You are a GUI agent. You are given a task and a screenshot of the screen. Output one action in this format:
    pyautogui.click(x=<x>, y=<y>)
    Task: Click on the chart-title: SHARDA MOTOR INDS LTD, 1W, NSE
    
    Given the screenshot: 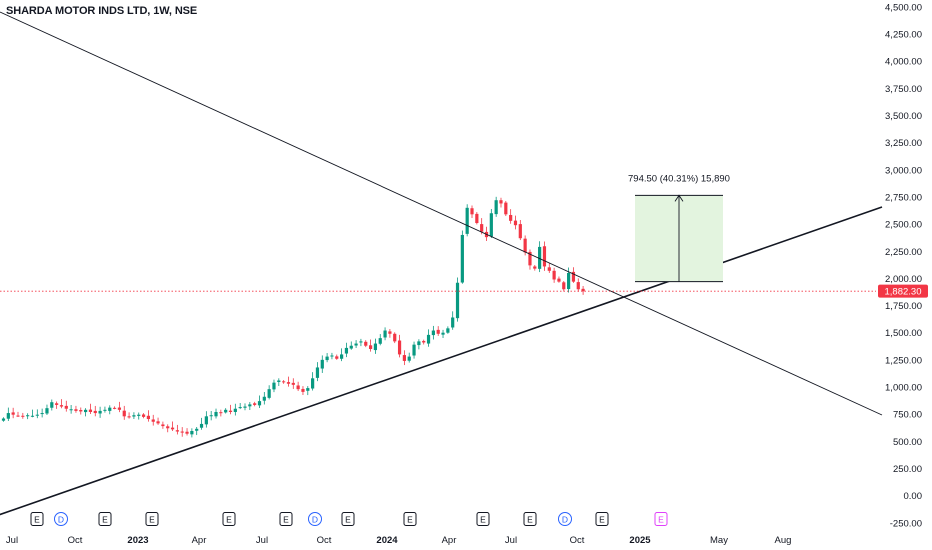 What is the action you would take?
    pyautogui.click(x=102, y=11)
    